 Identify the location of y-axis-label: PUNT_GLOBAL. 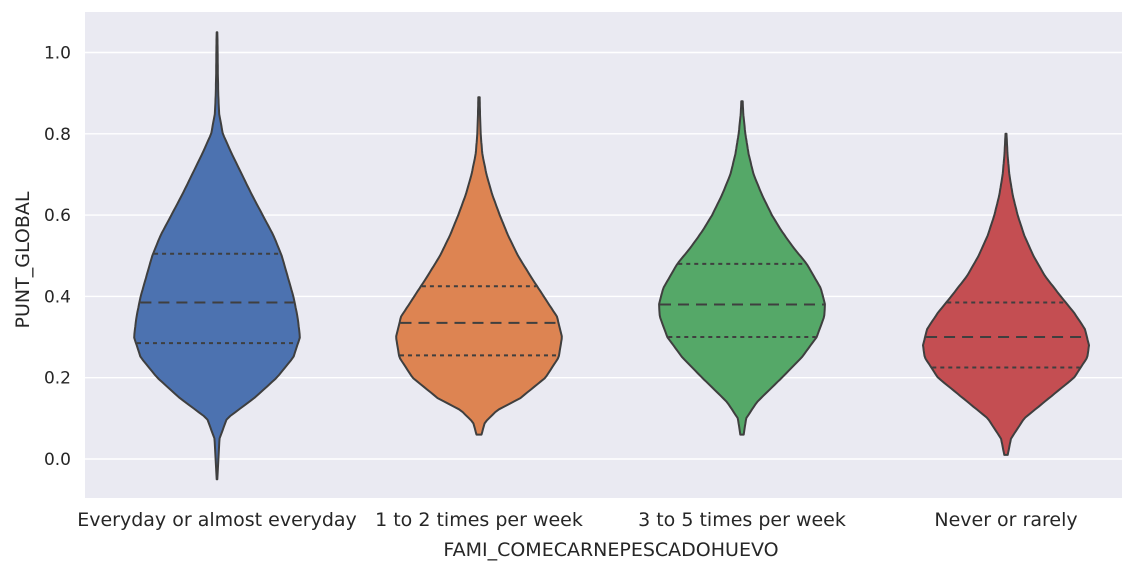
(23, 259).